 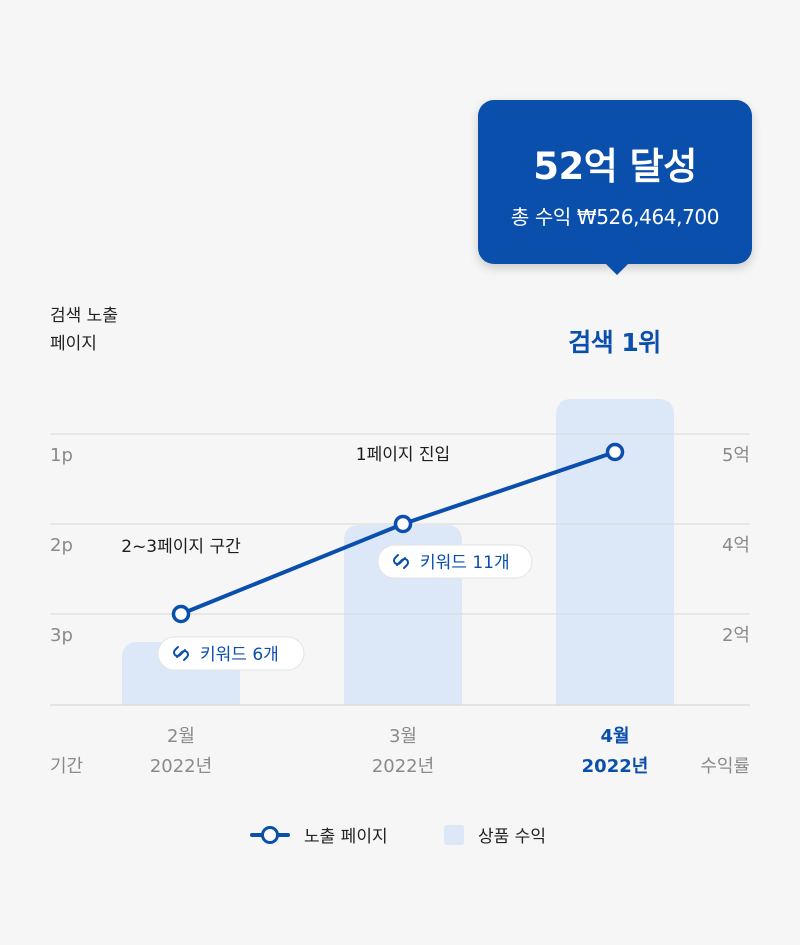 What do you see at coordinates (615, 217) in the screenshot?
I see `callout-subtitle: 총 수익 ₩526,464,700` at bounding box center [615, 217].